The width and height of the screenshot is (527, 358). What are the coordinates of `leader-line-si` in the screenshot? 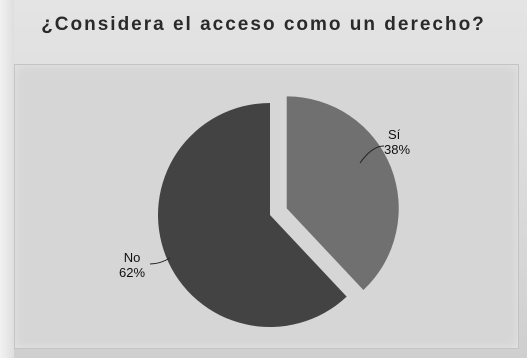 It's located at (372, 154).